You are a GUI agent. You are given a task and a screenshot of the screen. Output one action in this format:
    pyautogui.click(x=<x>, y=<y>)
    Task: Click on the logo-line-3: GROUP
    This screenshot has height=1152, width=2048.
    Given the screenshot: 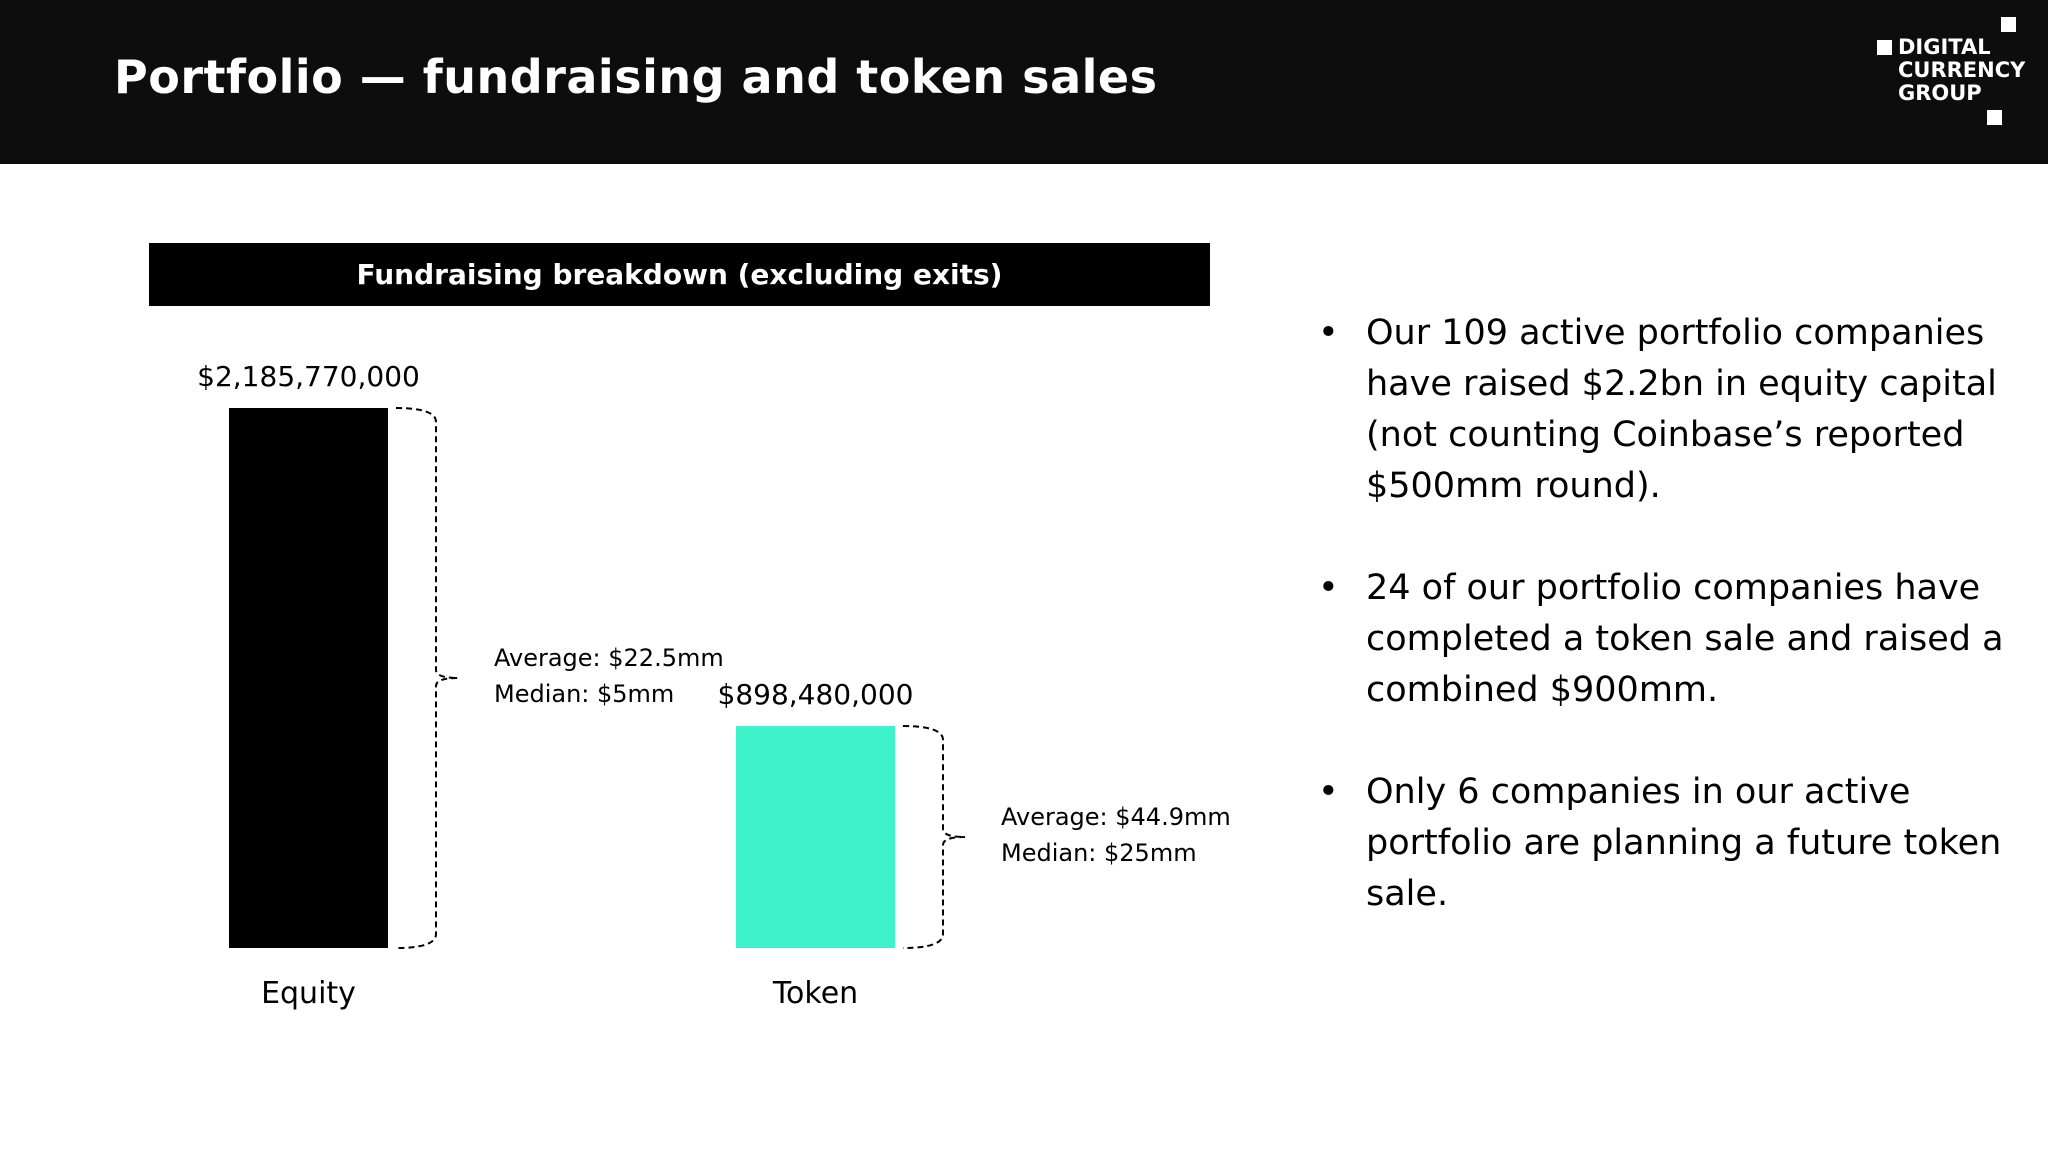 What is the action you would take?
    pyautogui.click(x=1940, y=93)
    